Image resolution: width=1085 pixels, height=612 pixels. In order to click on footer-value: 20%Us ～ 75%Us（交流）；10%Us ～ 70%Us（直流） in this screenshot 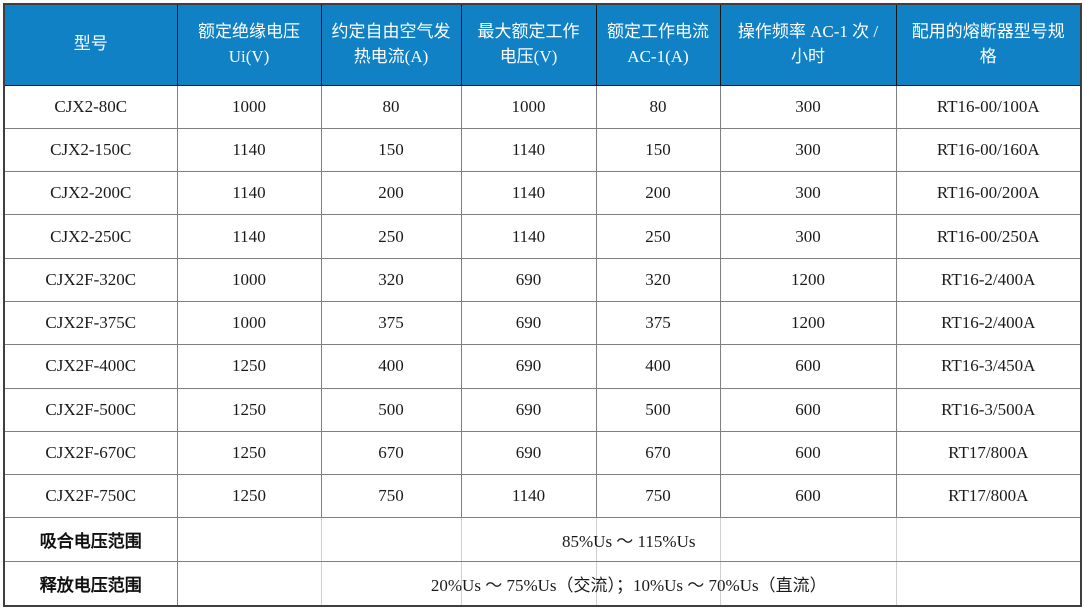, I will do `click(629, 584)`.